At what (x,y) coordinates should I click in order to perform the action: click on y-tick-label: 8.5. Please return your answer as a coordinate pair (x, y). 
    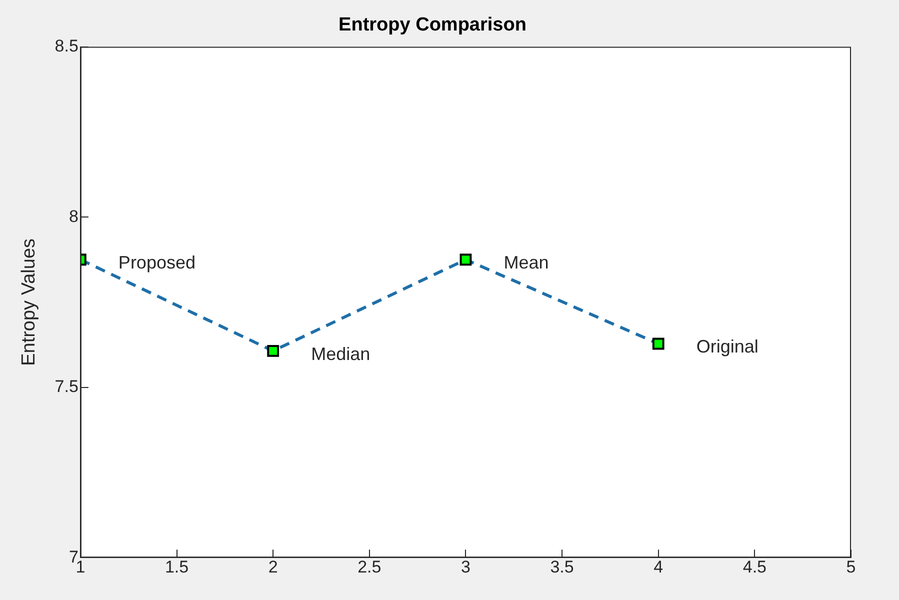
    Looking at the image, I should click on (66, 46).